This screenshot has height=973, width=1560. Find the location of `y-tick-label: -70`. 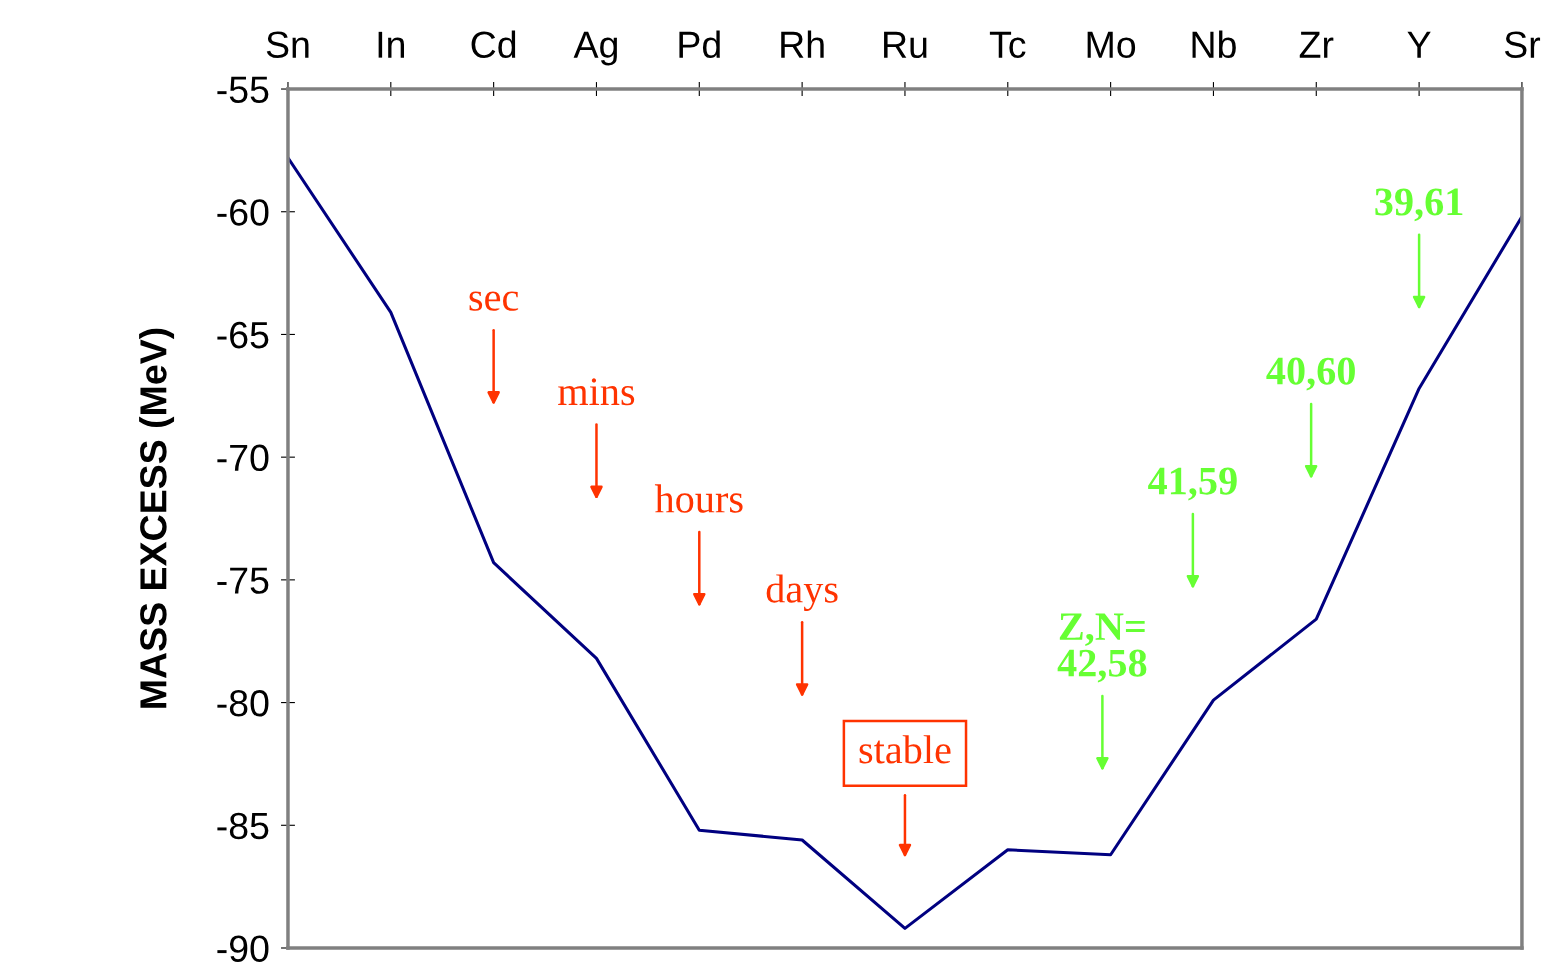

y-tick-label: -70 is located at coordinates (243, 458).